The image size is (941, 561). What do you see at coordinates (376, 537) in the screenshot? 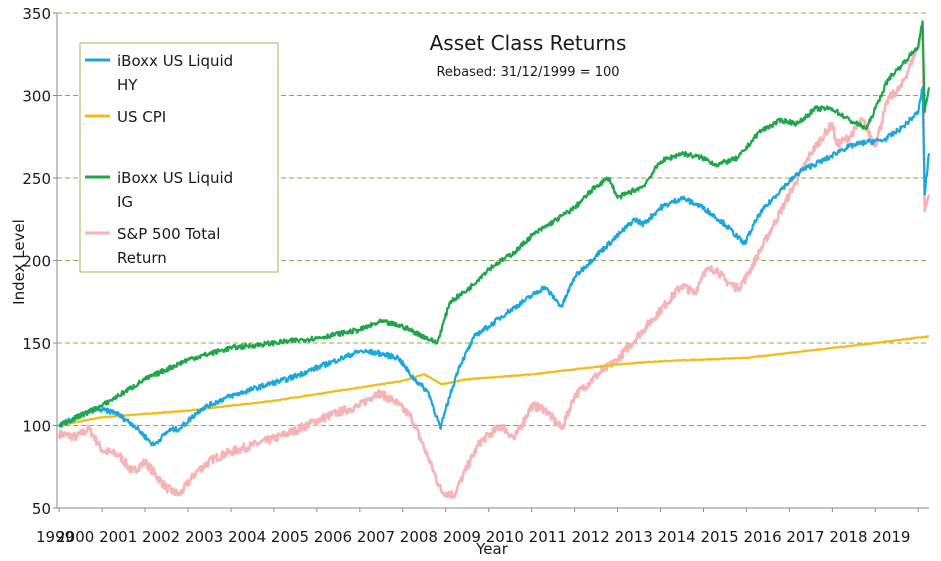
I see `x-tick-label: 2007` at bounding box center [376, 537].